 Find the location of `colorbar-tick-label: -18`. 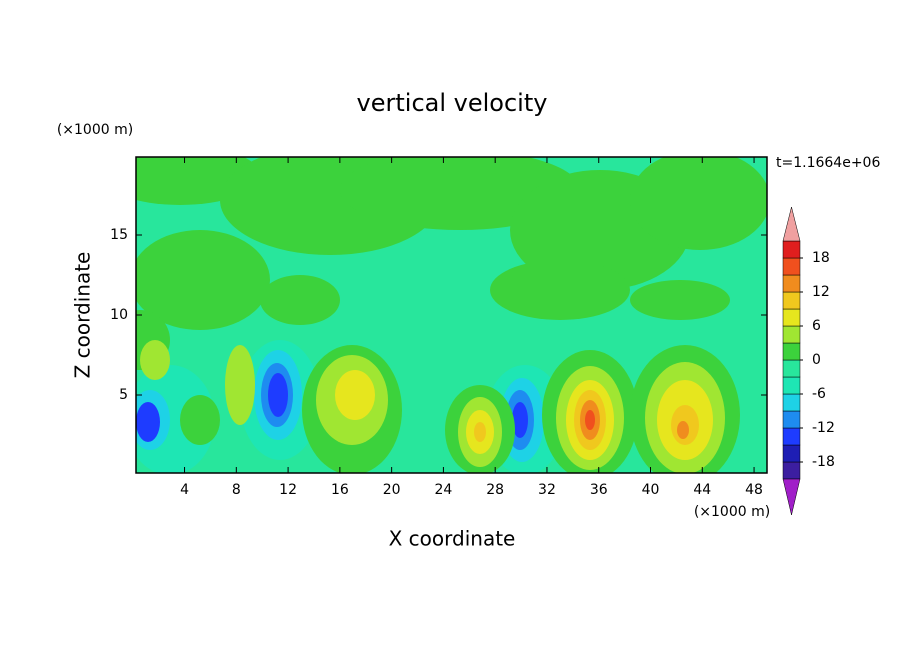

colorbar-tick-label: -18 is located at coordinates (823, 462).